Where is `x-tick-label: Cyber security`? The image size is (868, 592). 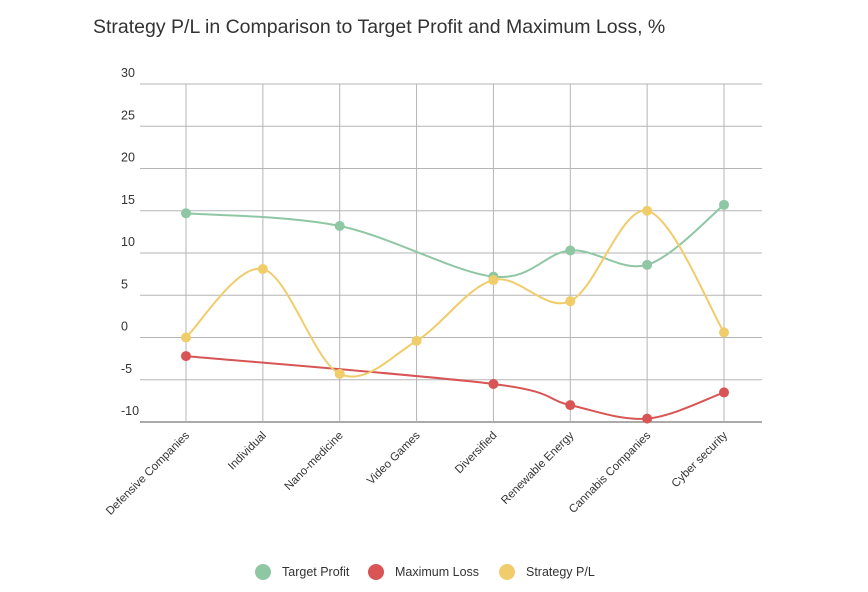 x-tick-label: Cyber security is located at coordinates (700, 459).